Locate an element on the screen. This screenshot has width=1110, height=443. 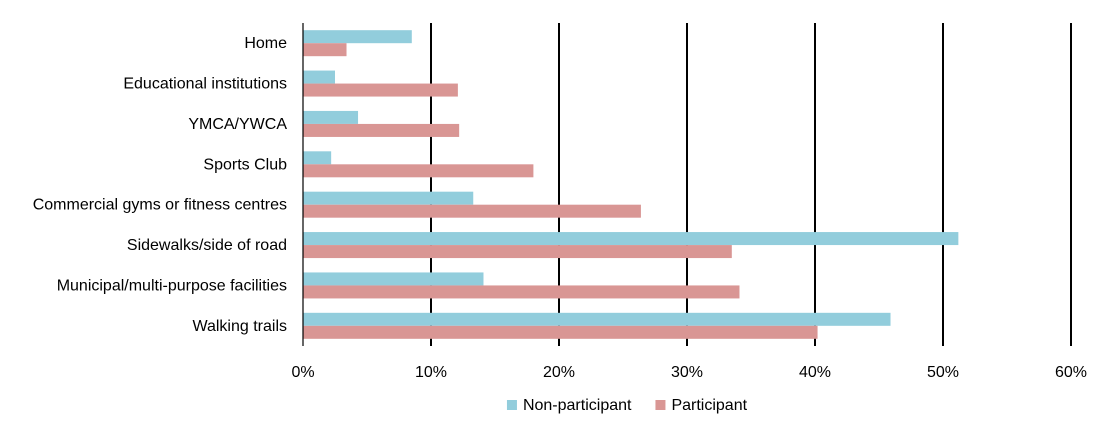
legend: Non-participant Participant is located at coordinates (627, 405).